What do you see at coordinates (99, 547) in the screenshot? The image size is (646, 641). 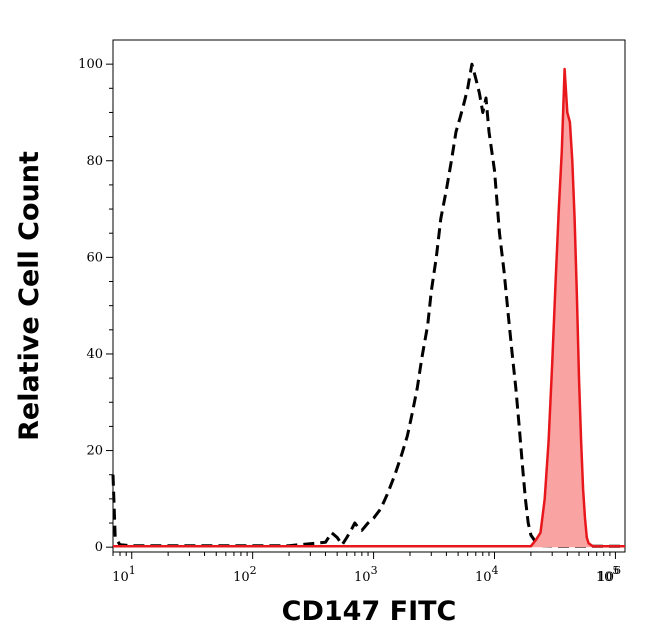 I see `y-tick-label: 0` at bounding box center [99, 547].